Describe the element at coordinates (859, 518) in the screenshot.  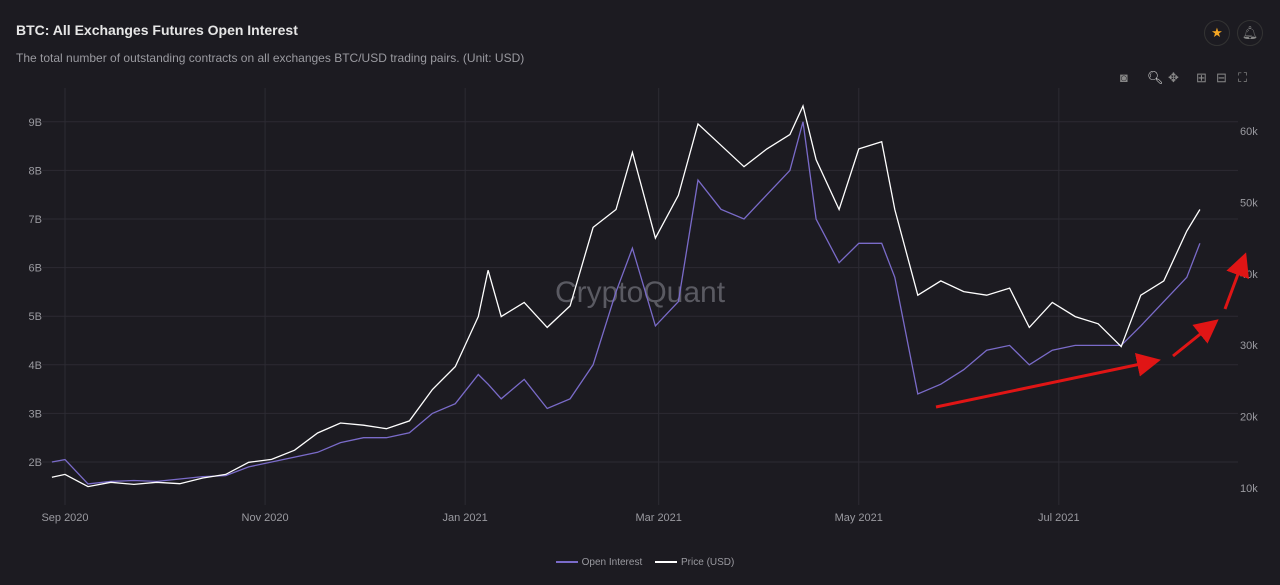
I see `x-tick: May 2021` at that location.